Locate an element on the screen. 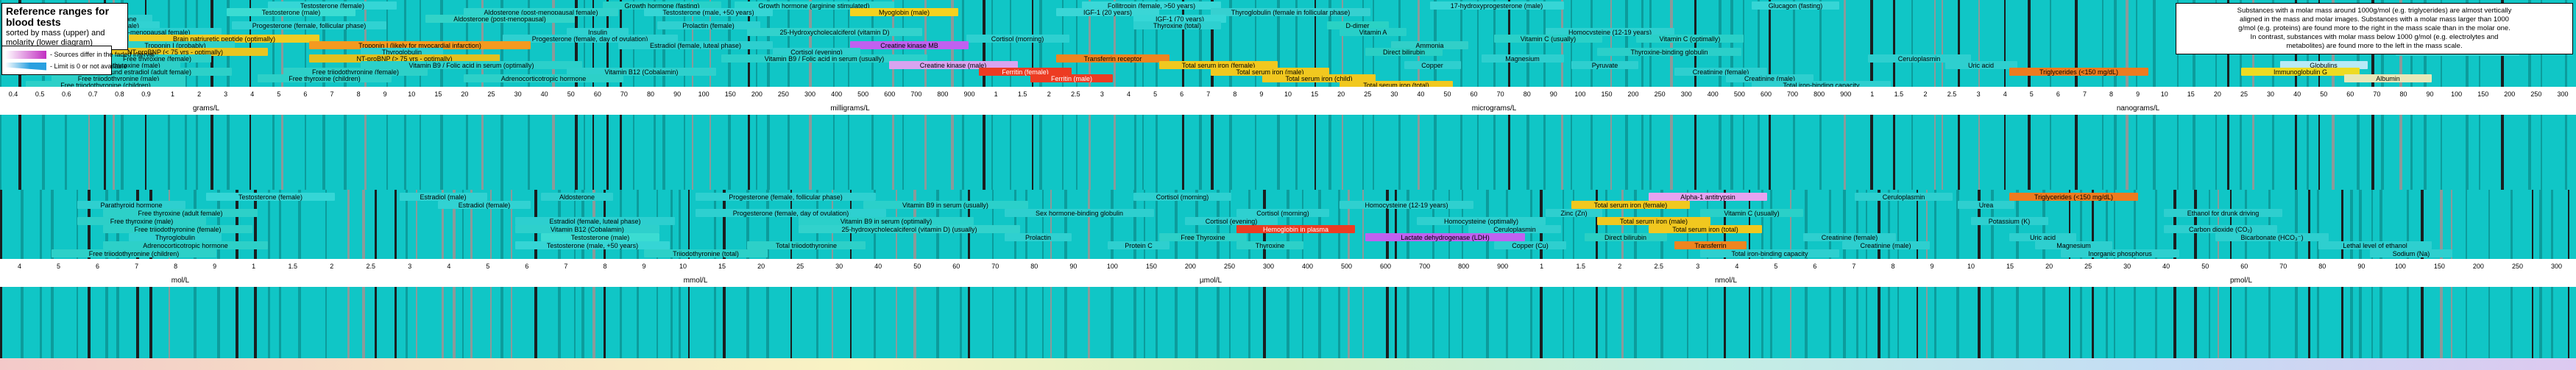 This screenshot has height=370, width=2576. reference-range-bar: Thyroglobulin is located at coordinates (175, 237).